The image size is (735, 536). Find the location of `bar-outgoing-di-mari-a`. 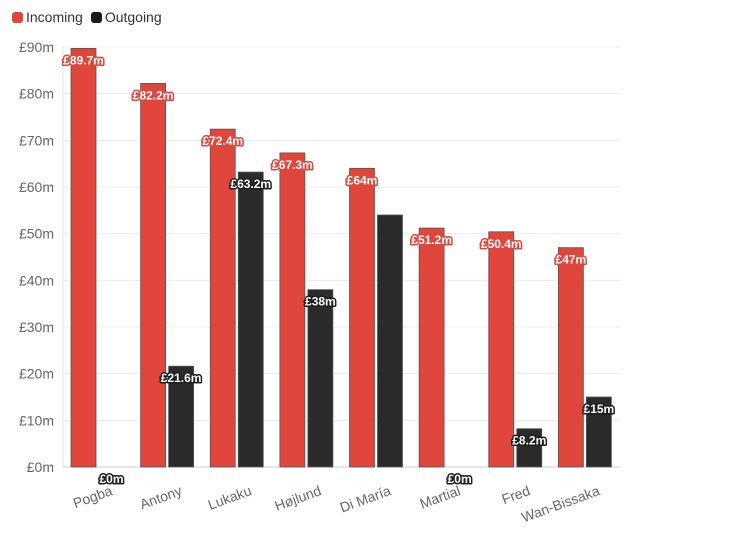

bar-outgoing-di-mari-a is located at coordinates (390, 341).